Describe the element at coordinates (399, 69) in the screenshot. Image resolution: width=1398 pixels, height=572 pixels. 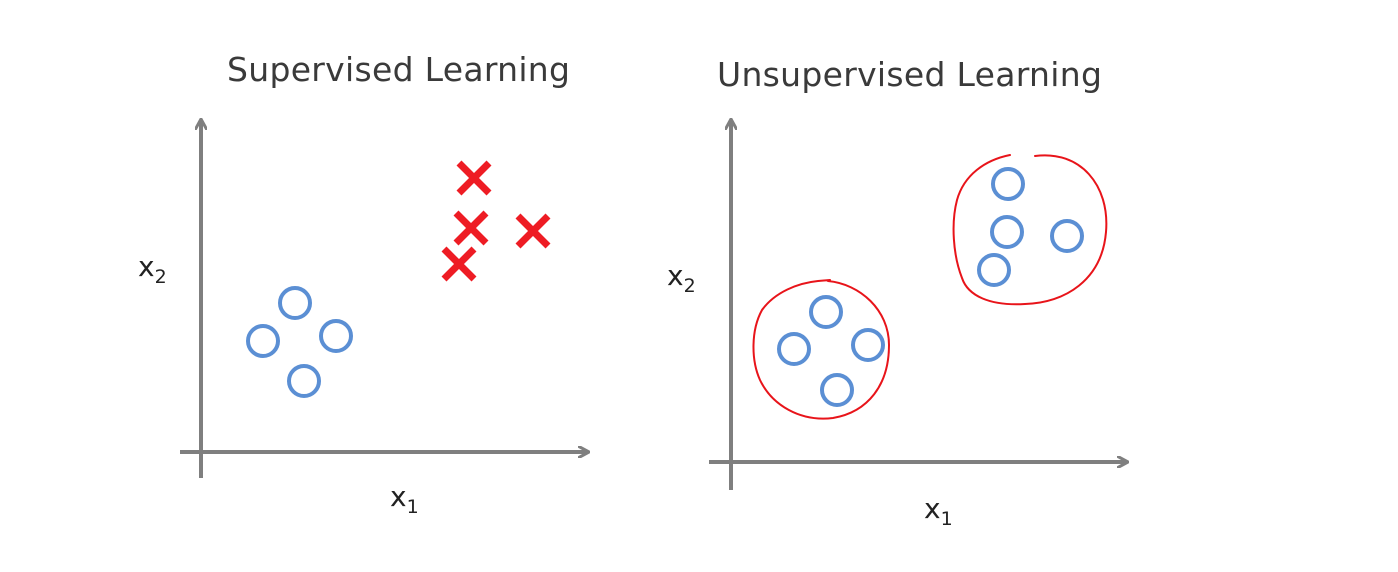
I see `supervised-title: Supervised Learning` at that location.